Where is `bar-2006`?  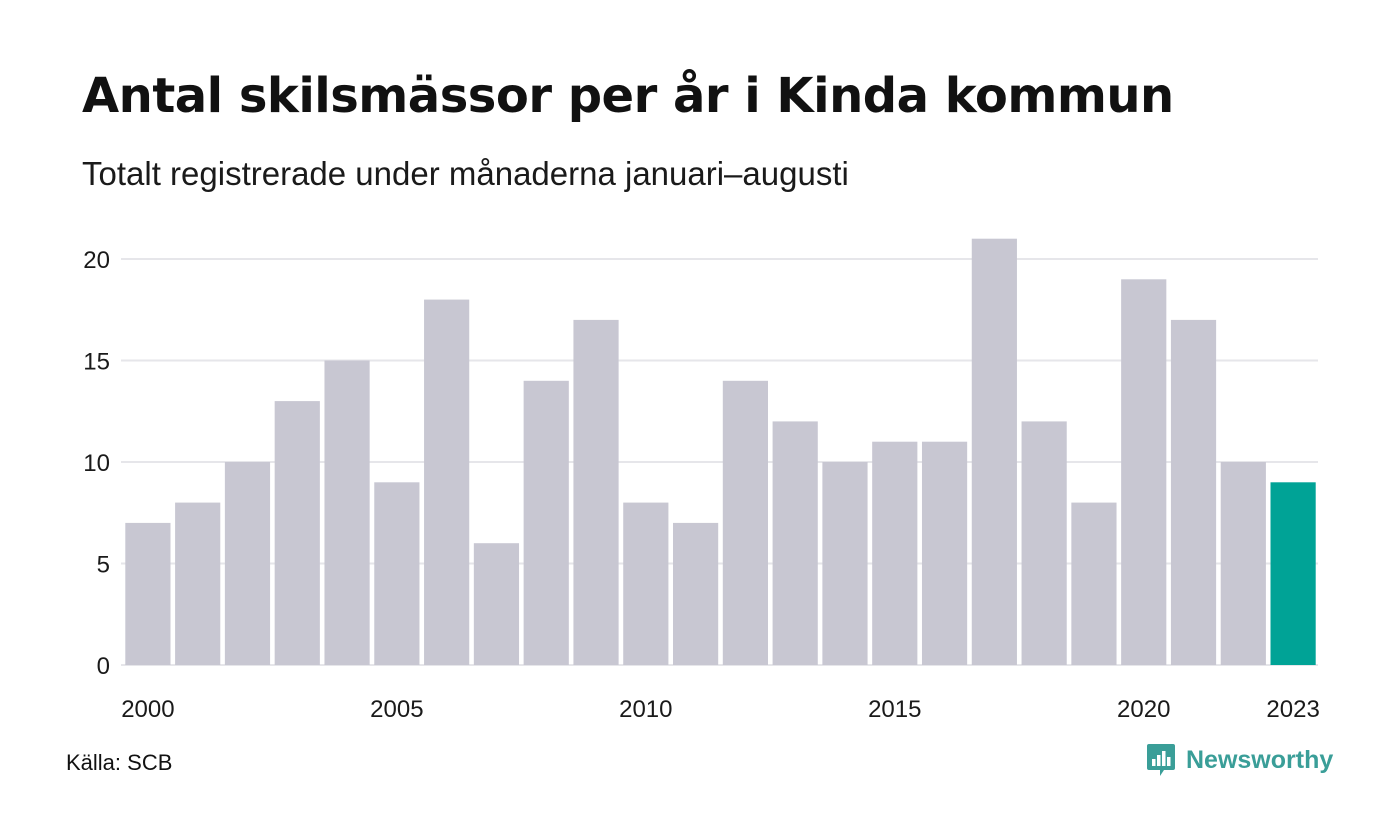 bar-2006 is located at coordinates (447, 482).